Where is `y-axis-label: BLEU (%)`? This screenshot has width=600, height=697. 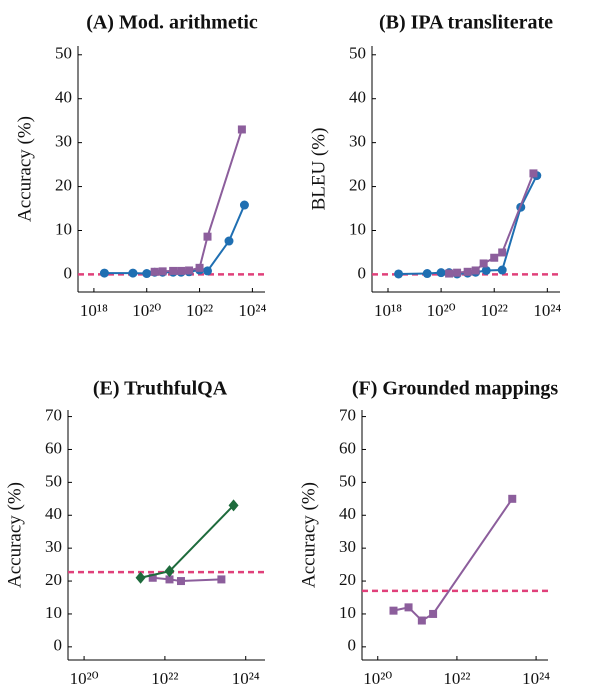
y-axis-label: BLEU (%) is located at coordinates (318, 169).